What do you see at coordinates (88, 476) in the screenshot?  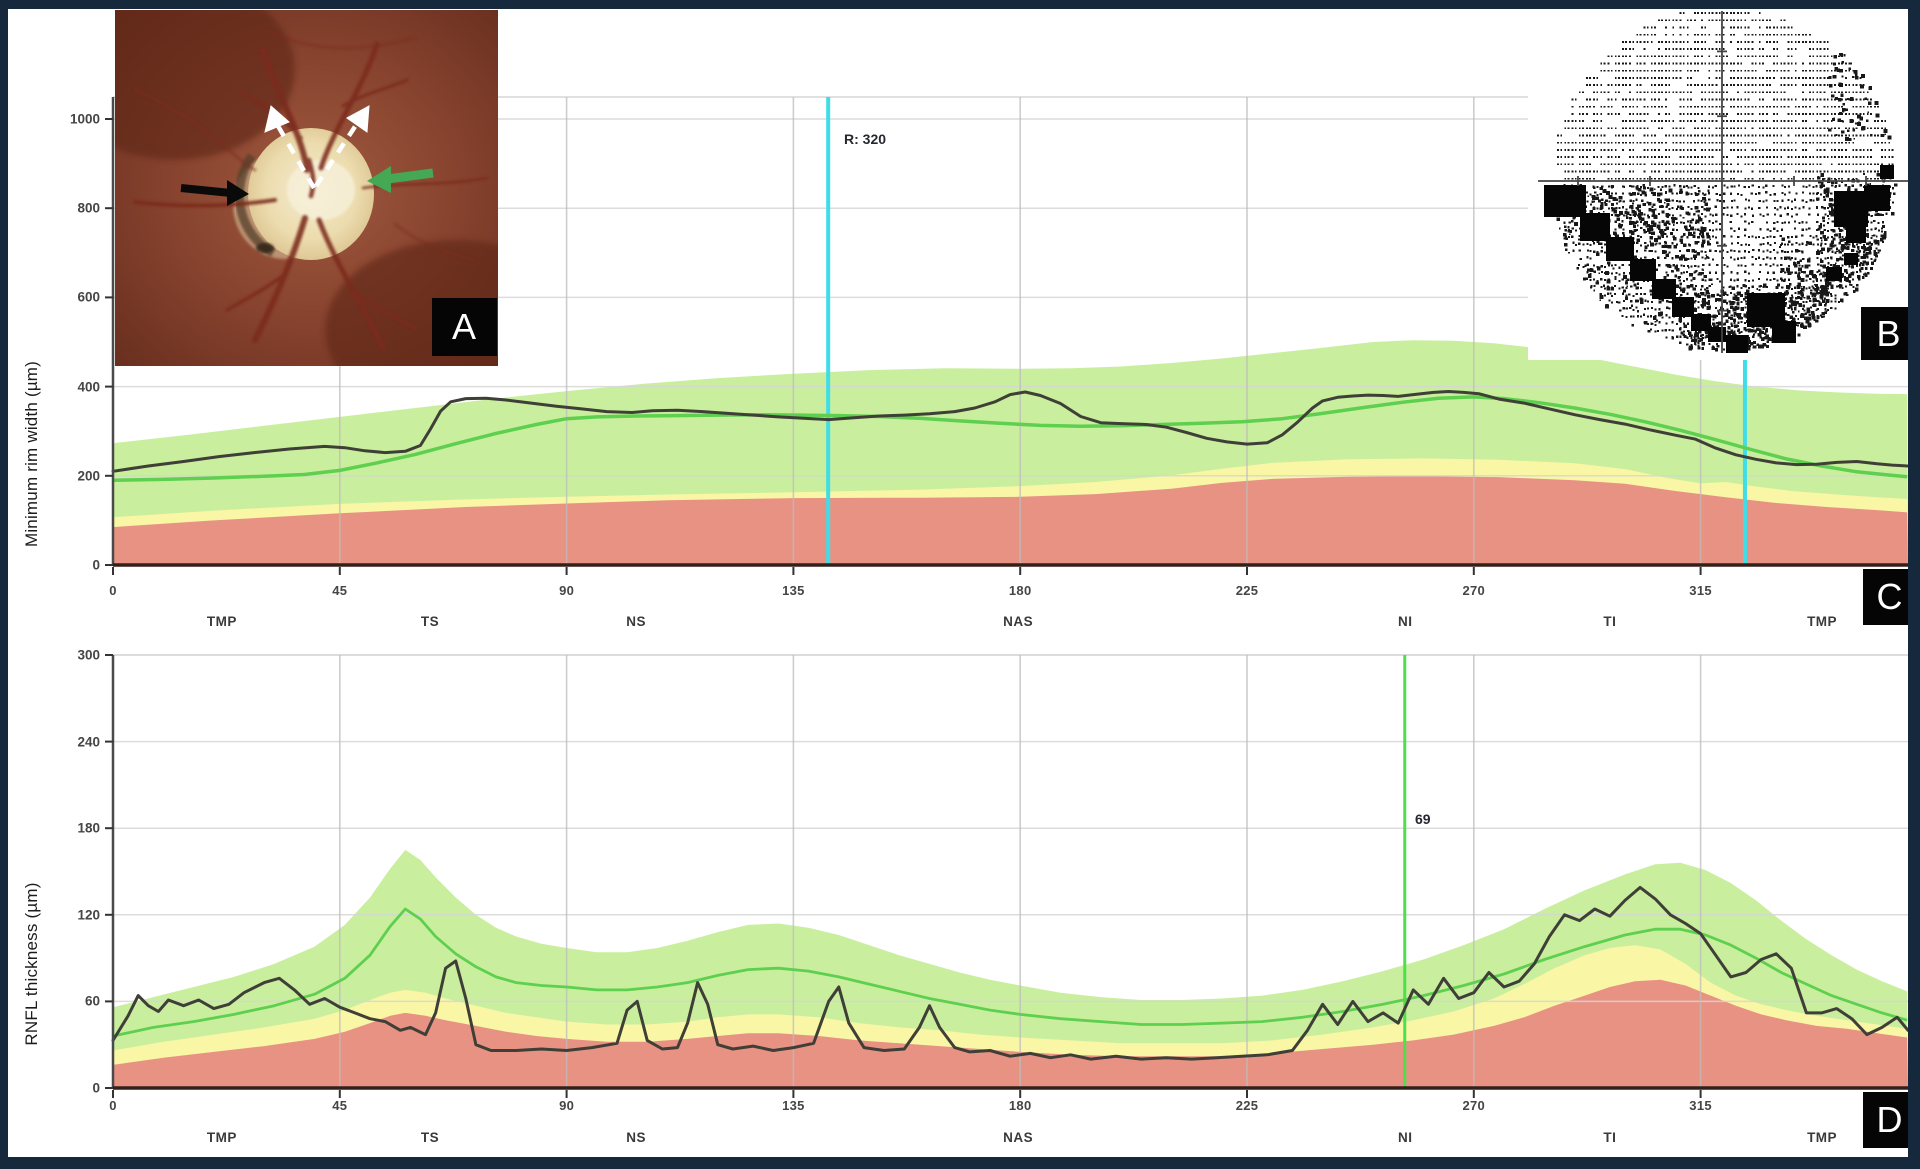 I see `y-tick-label: 200` at bounding box center [88, 476].